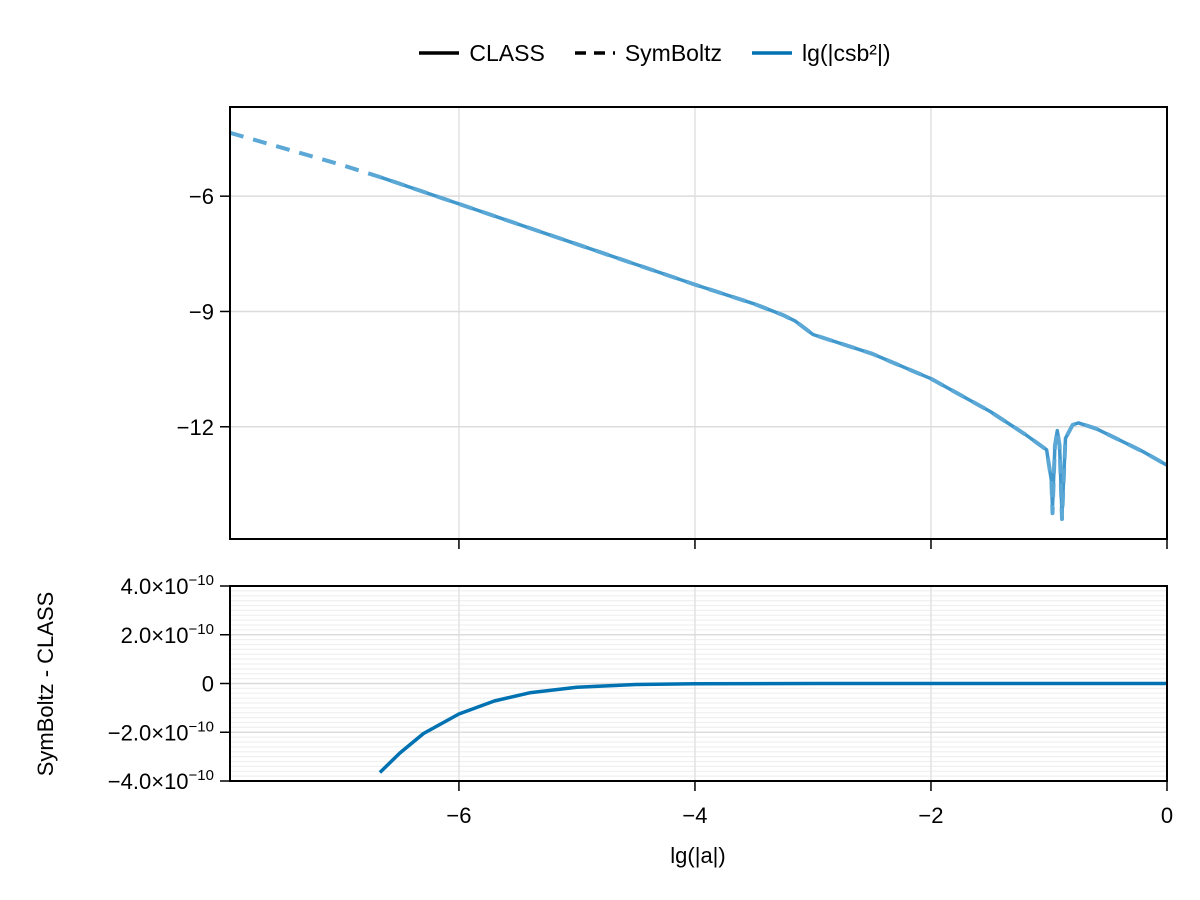  What do you see at coordinates (439, 53) in the screenshot?
I see `solid-line-swatch-icon` at bounding box center [439, 53].